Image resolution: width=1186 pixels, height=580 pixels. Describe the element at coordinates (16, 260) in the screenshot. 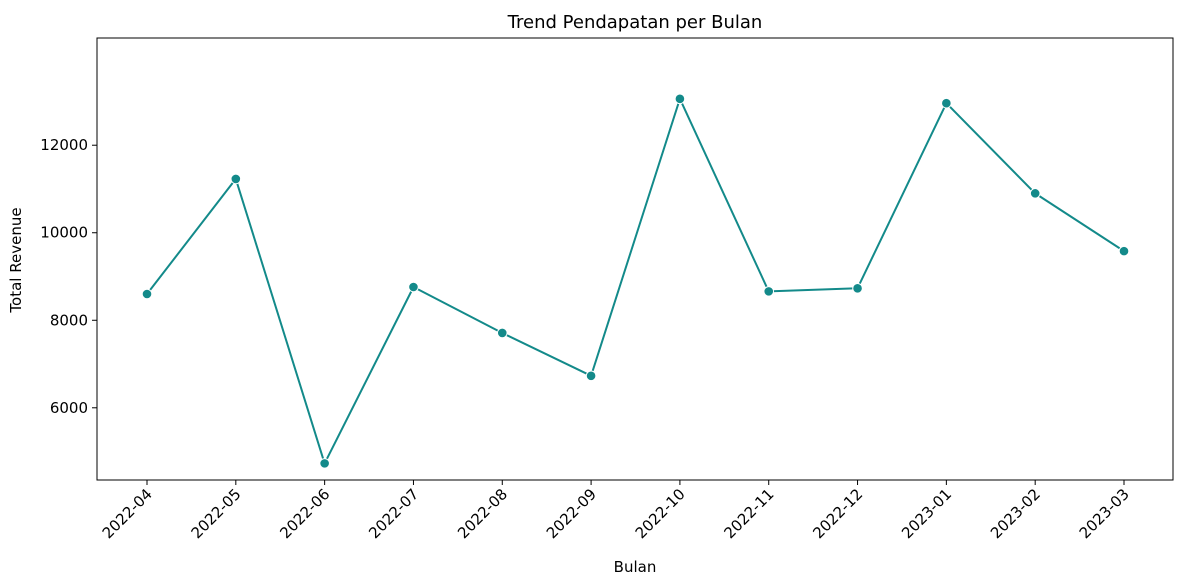

I see `y-axis-label: Total Revenue` at that location.